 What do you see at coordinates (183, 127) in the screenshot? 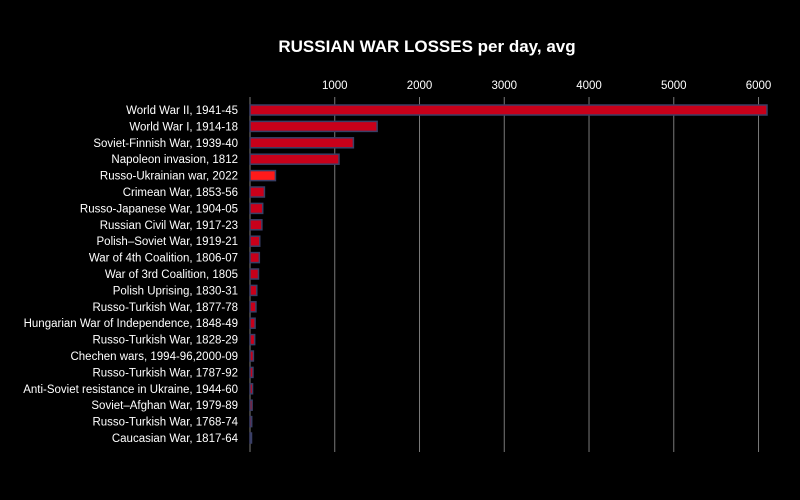
I see `category-label: World War I, 1914-18` at bounding box center [183, 127].